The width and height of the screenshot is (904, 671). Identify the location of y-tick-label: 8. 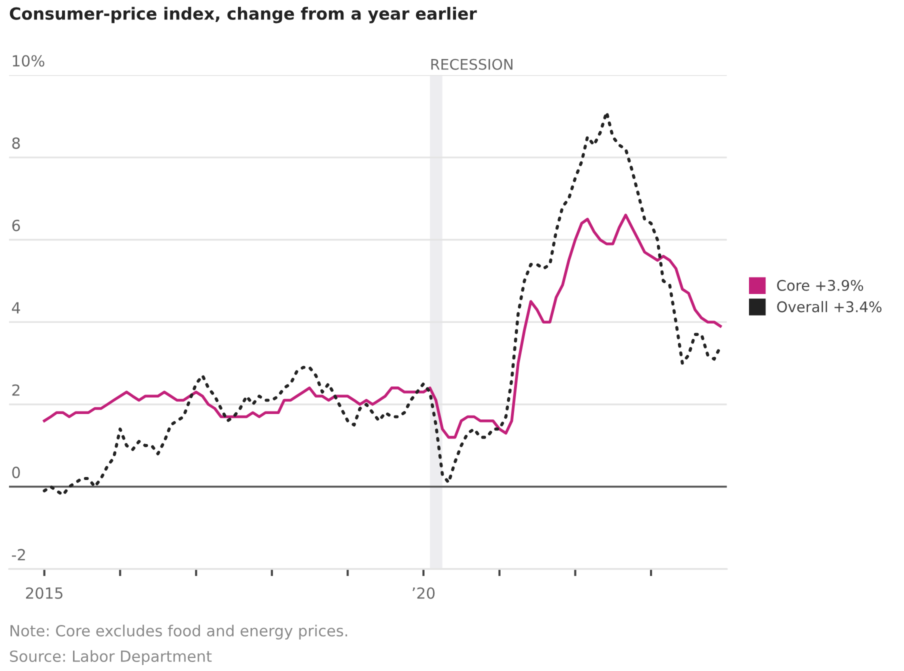
(16, 143).